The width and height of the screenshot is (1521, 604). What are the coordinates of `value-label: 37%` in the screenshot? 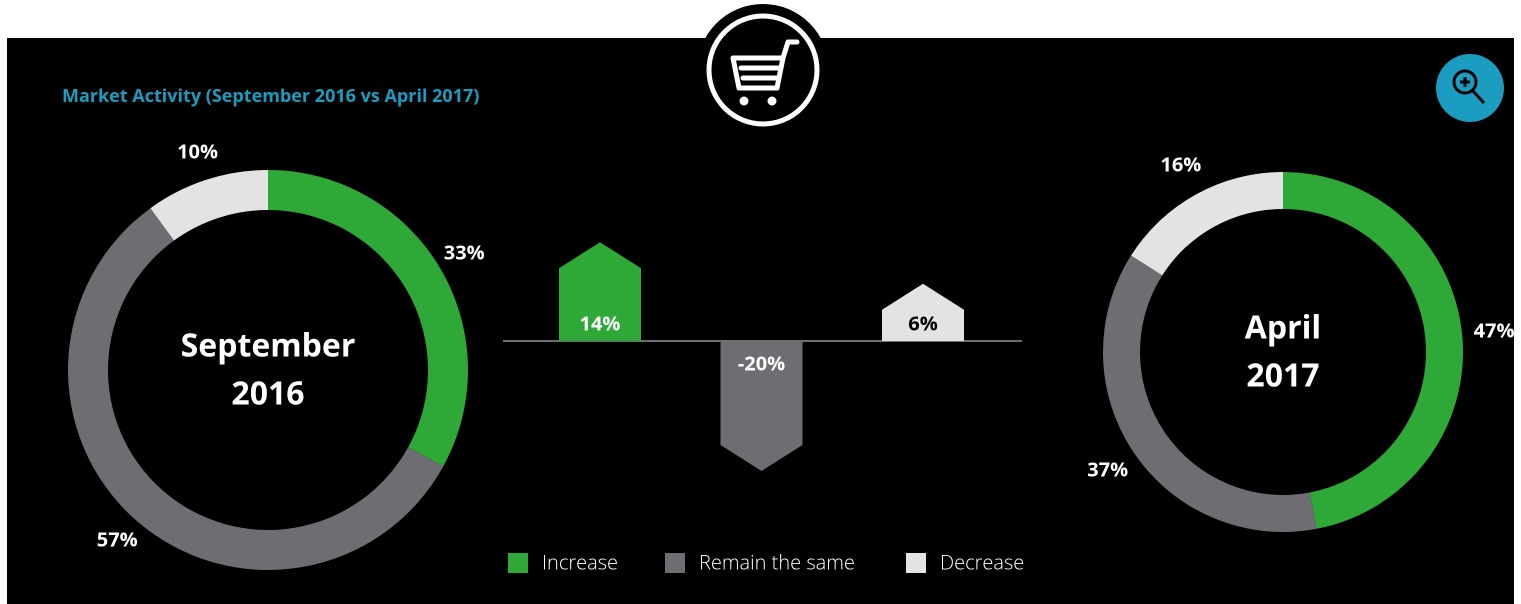 It's located at (1107, 469).